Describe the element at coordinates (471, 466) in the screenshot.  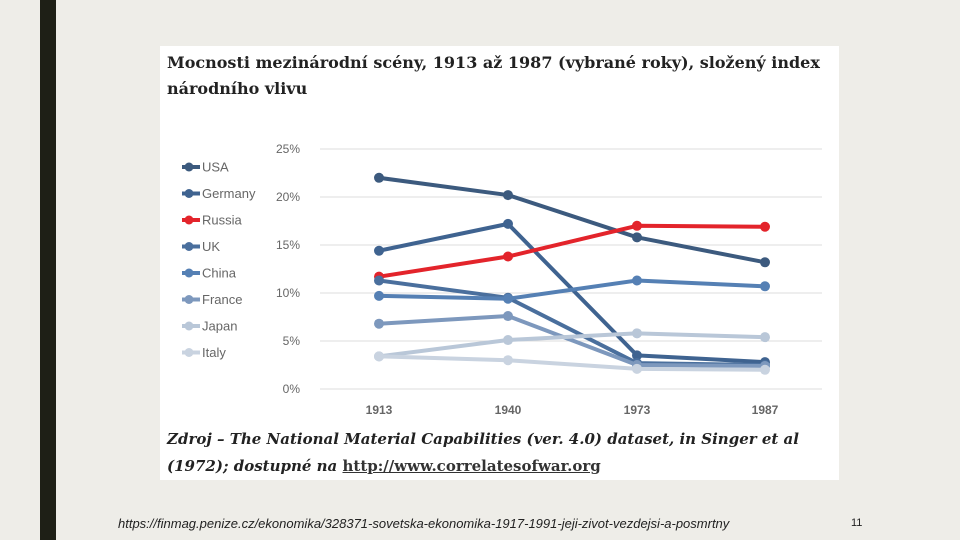
I see `source-link: http://www.correlatesofwar.org` at that location.